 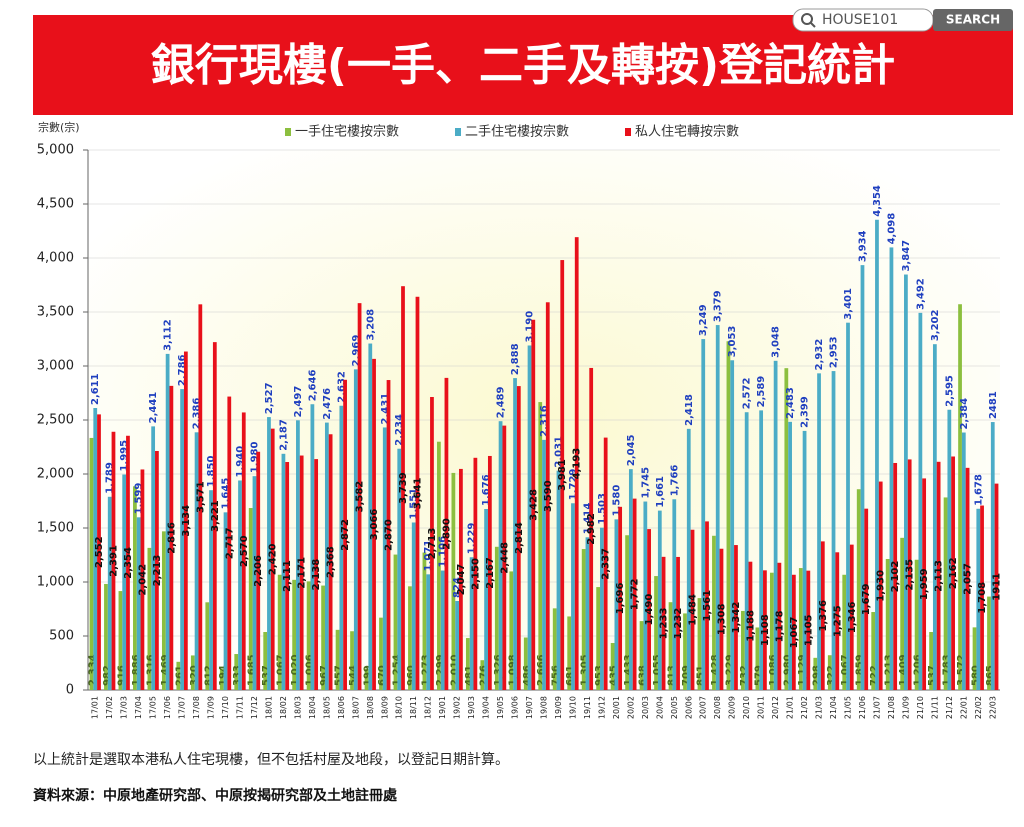 I want to click on legend-swatch, so click(x=288, y=132).